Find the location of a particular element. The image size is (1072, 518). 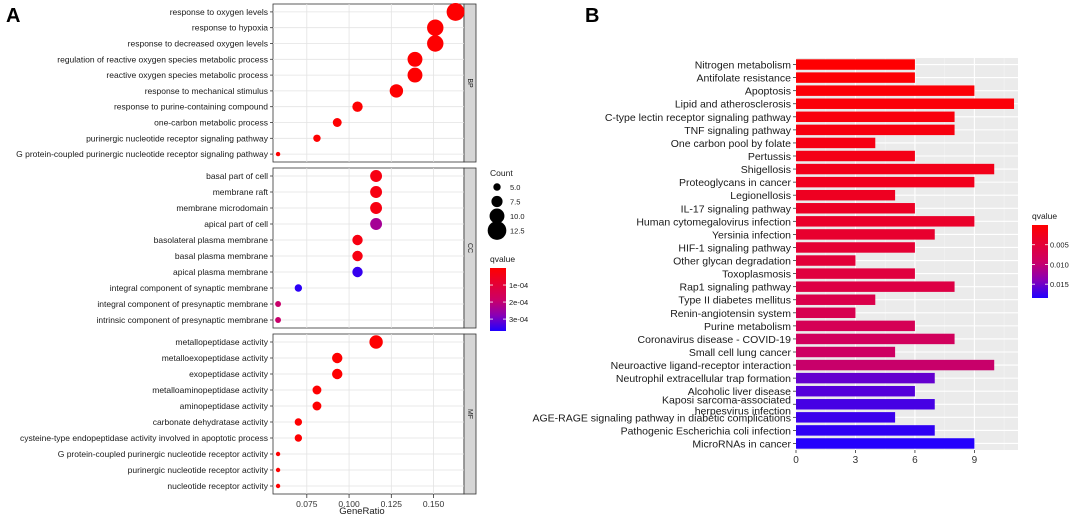

colorbar-label: 0.010 is located at coordinates (1059, 264).